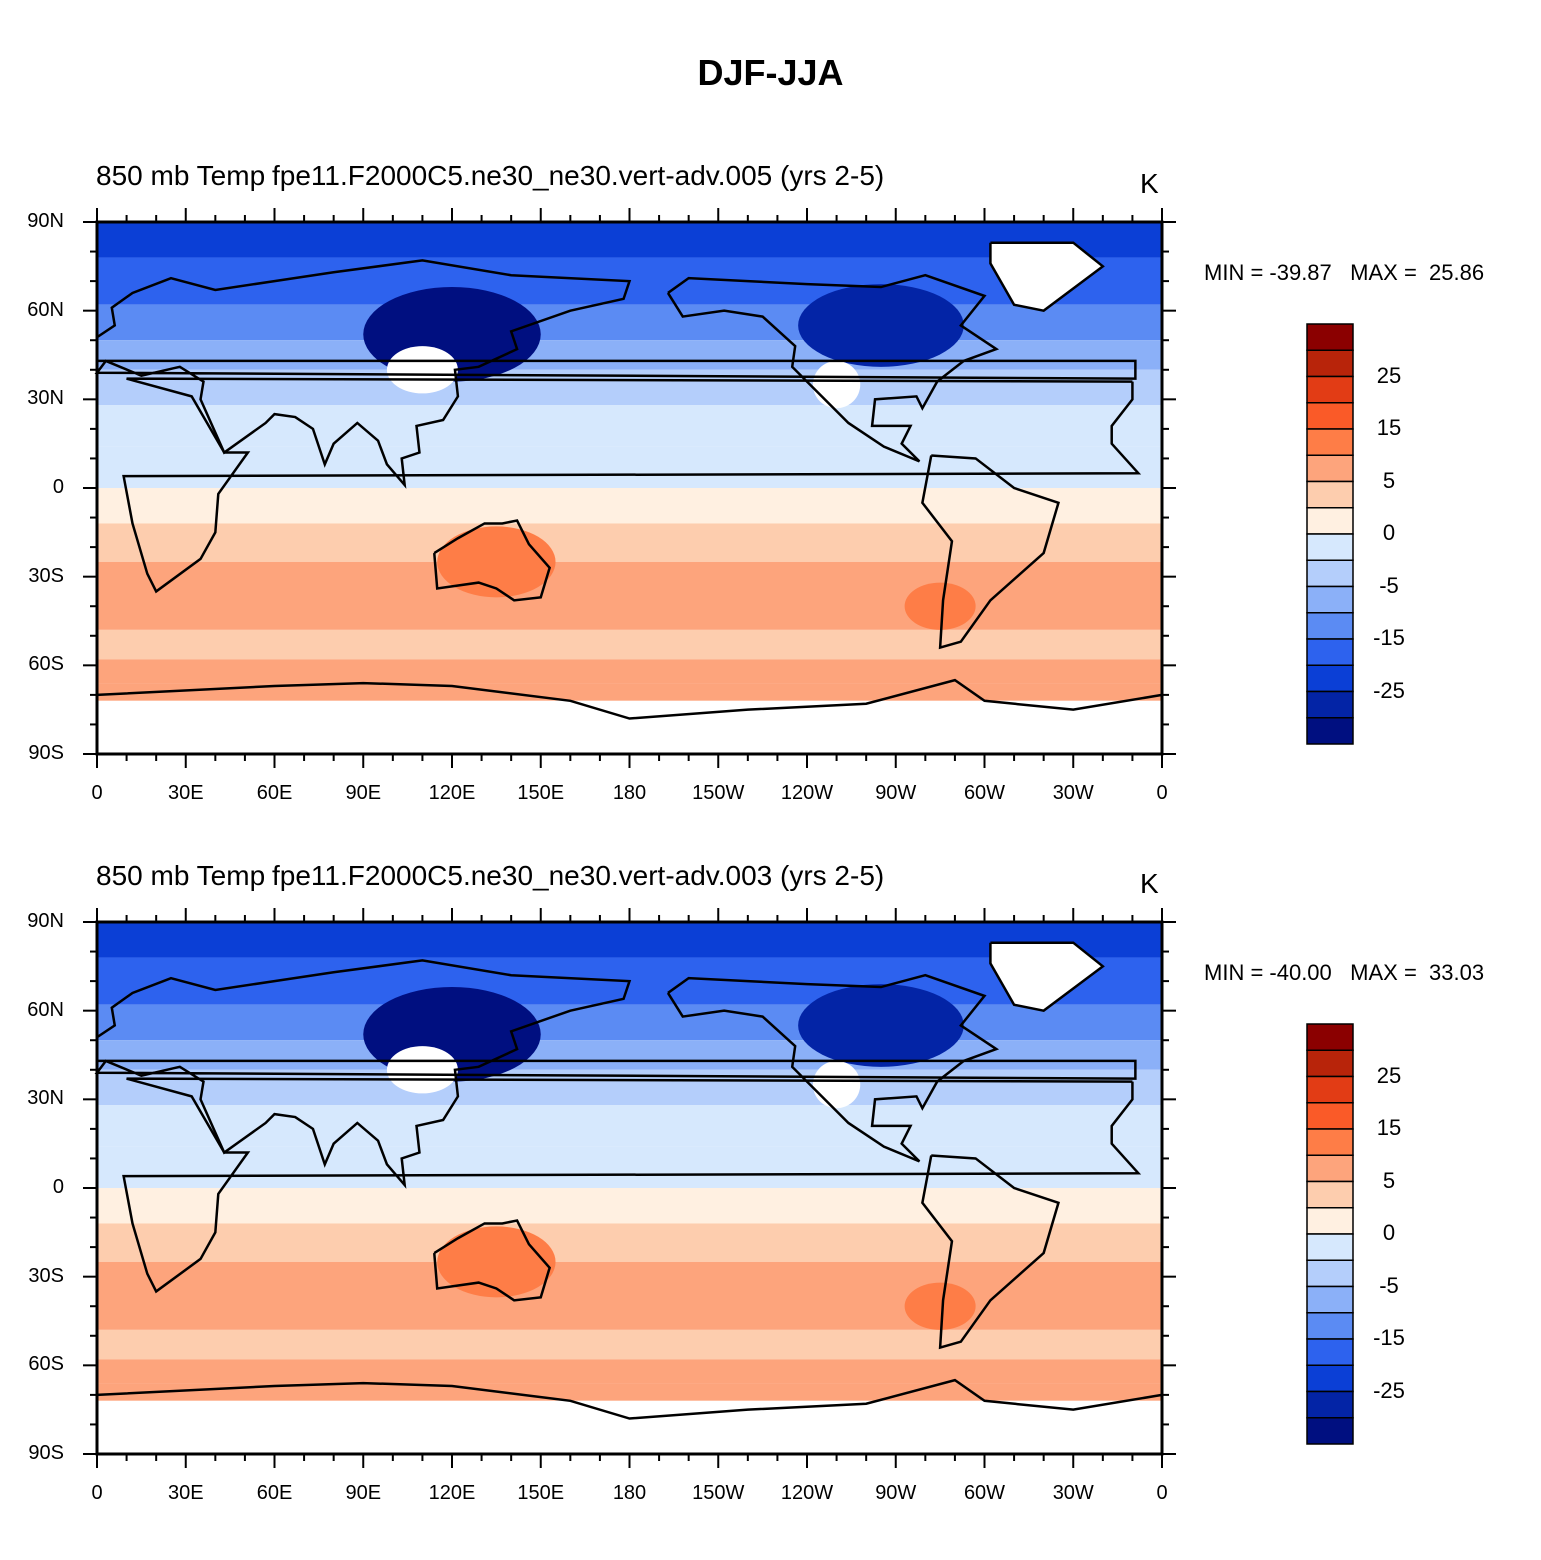 The height and width of the screenshot is (1560, 1541). I want to click on figure-title: DJF-JJA, so click(770, 72).